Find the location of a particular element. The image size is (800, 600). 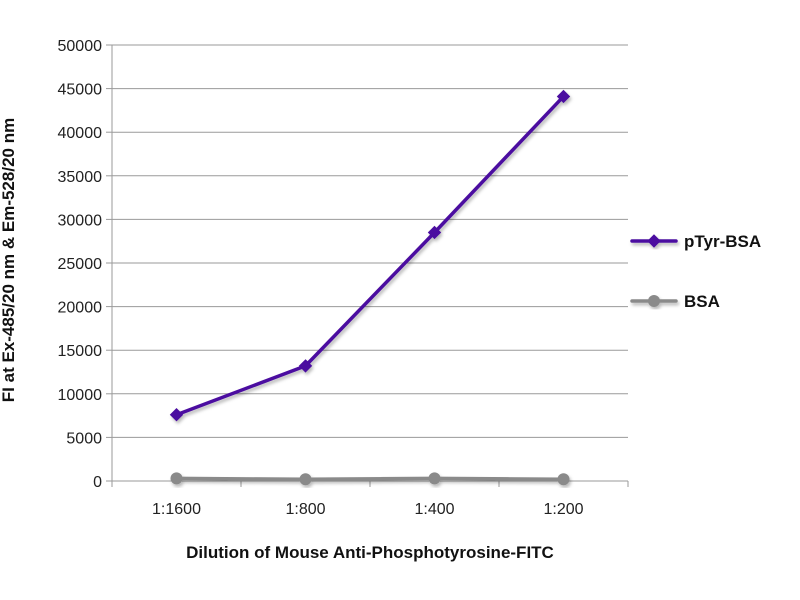

y-tick-label: 45000 is located at coordinates (80, 90).